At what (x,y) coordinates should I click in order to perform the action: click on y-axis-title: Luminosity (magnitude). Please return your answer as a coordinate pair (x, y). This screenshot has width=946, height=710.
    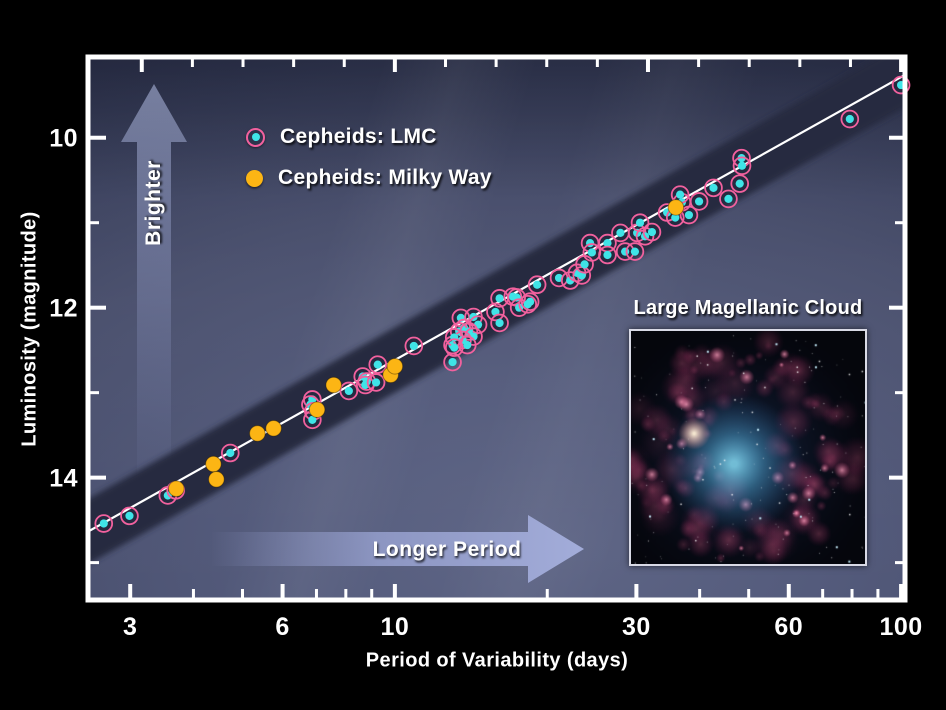
    Looking at the image, I should click on (29, 329).